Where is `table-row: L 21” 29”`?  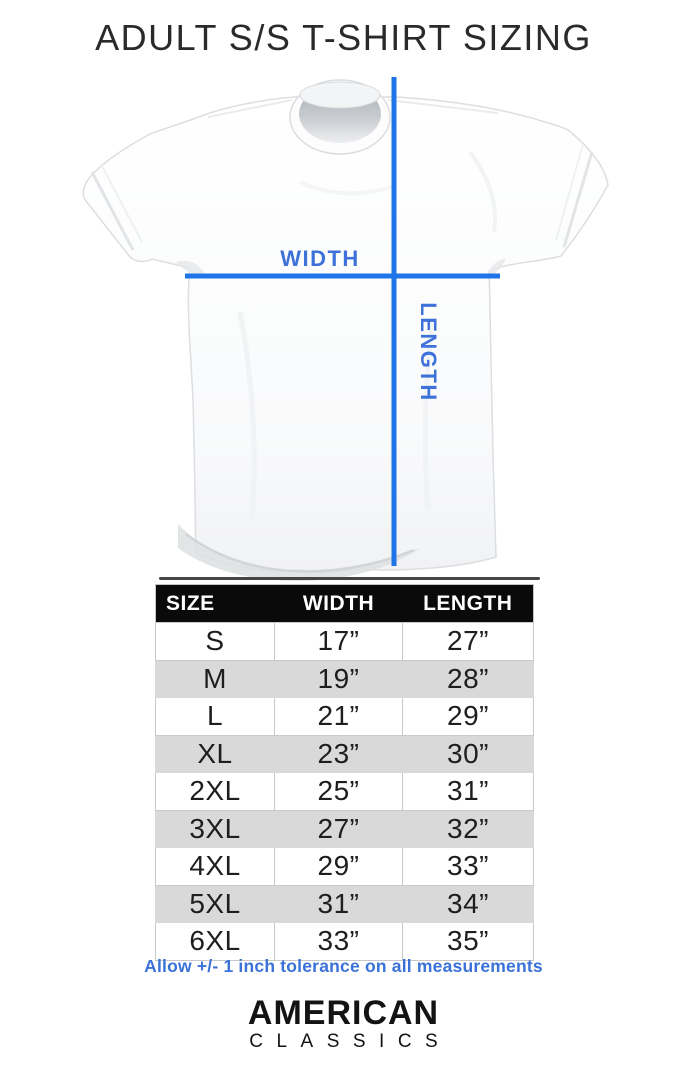
table-row: L 21” 29” is located at coordinates (344, 716).